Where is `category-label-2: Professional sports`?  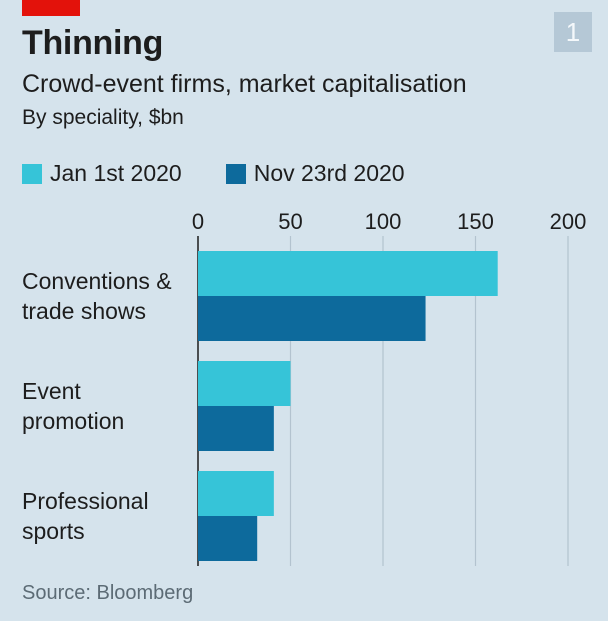 category-label-2: Professional sports is located at coordinates (85, 516).